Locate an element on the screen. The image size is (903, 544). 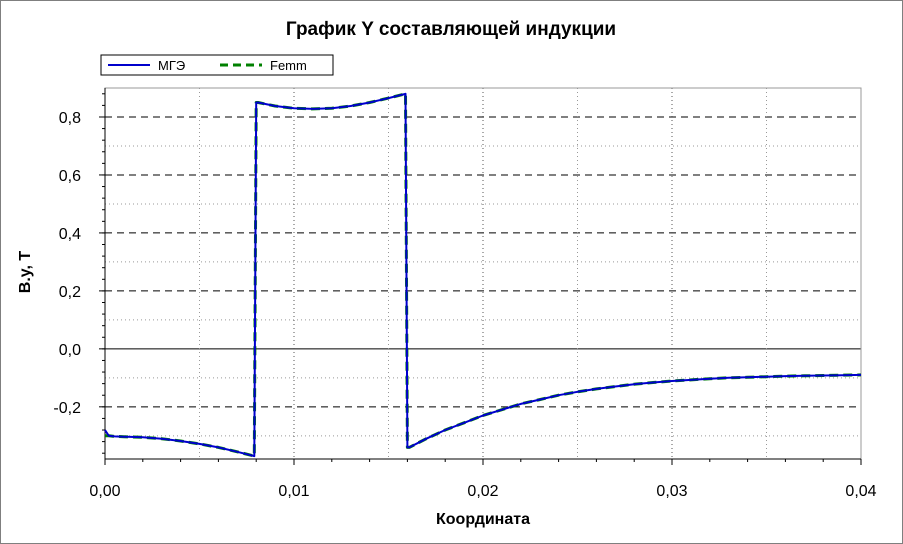
y-tick-label: 0,6 is located at coordinates (70, 176).